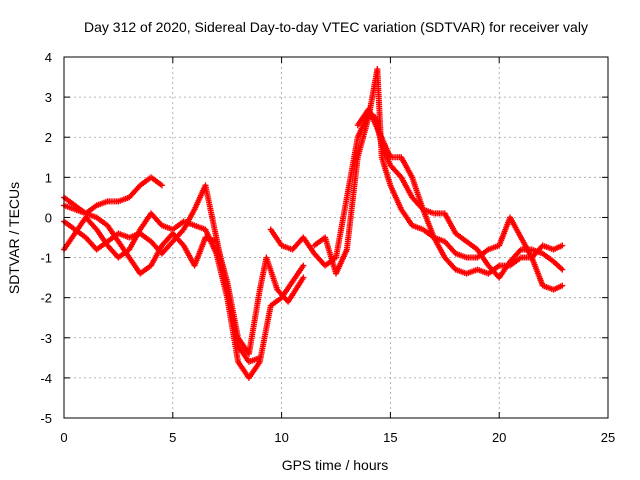 Image resolution: width=640 pixels, height=480 pixels. What do you see at coordinates (63, 437) in the screenshot?
I see `x-tick-label: 0` at bounding box center [63, 437].